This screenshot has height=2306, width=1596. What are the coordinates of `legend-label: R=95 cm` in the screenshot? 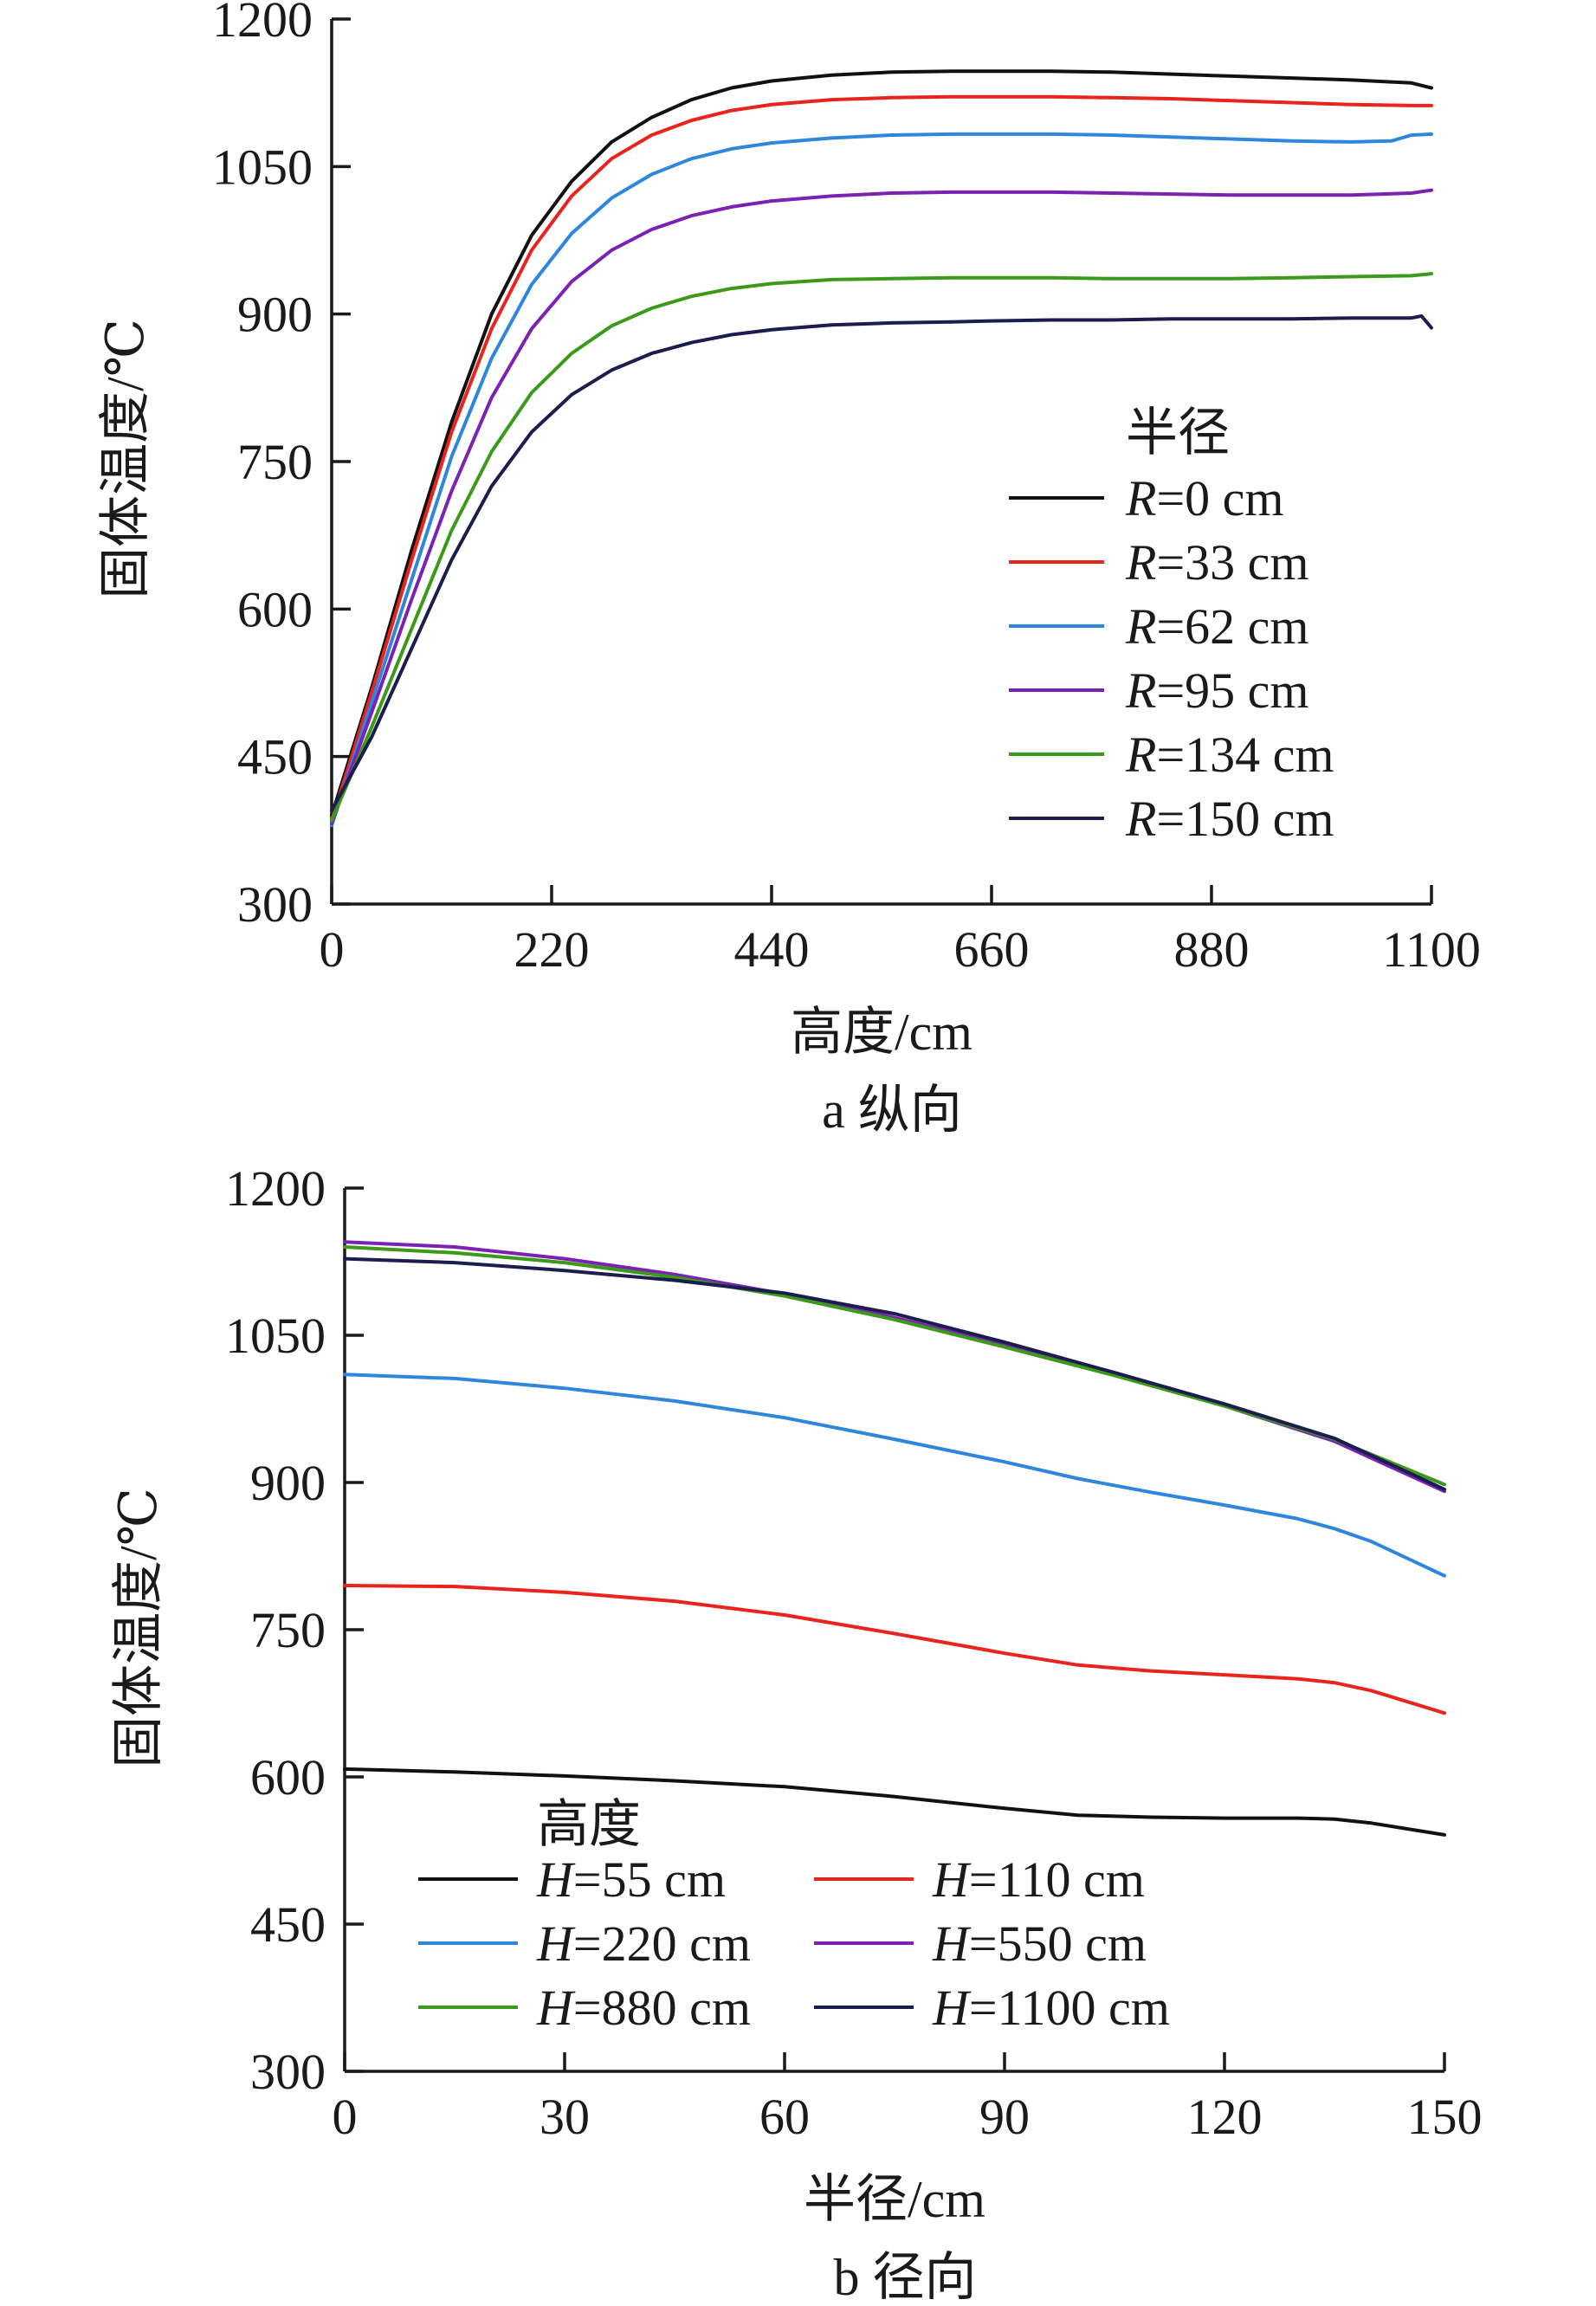 It's located at (1217, 691).